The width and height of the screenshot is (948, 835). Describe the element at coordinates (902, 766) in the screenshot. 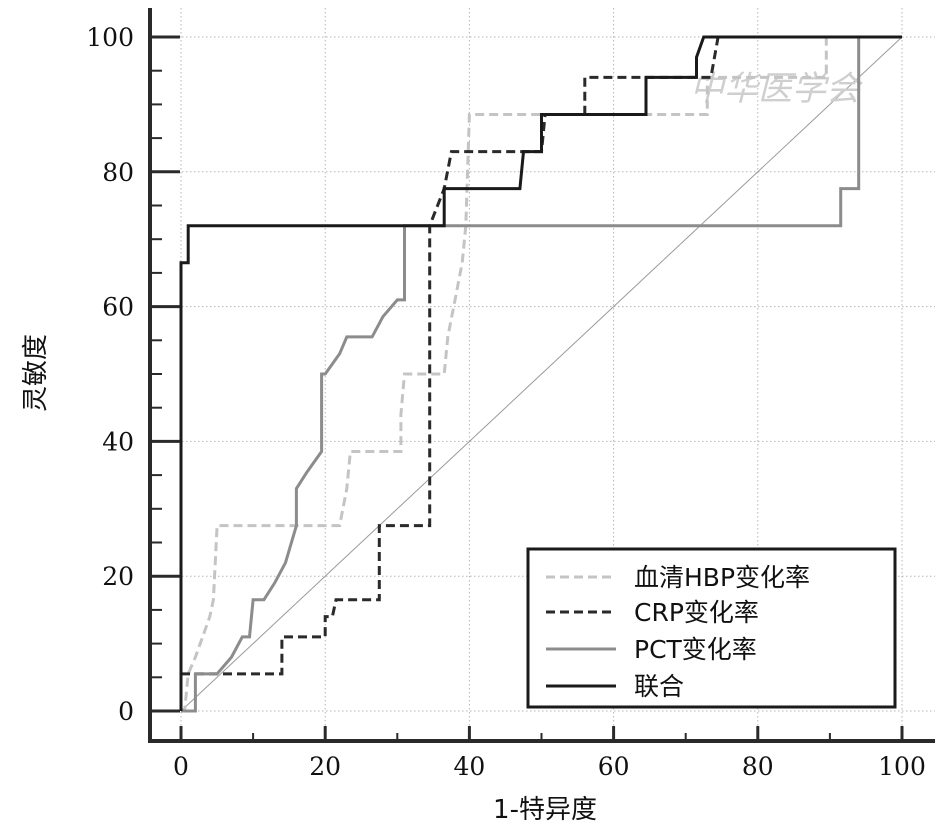

I see `x-tick-label-100: 100` at that location.